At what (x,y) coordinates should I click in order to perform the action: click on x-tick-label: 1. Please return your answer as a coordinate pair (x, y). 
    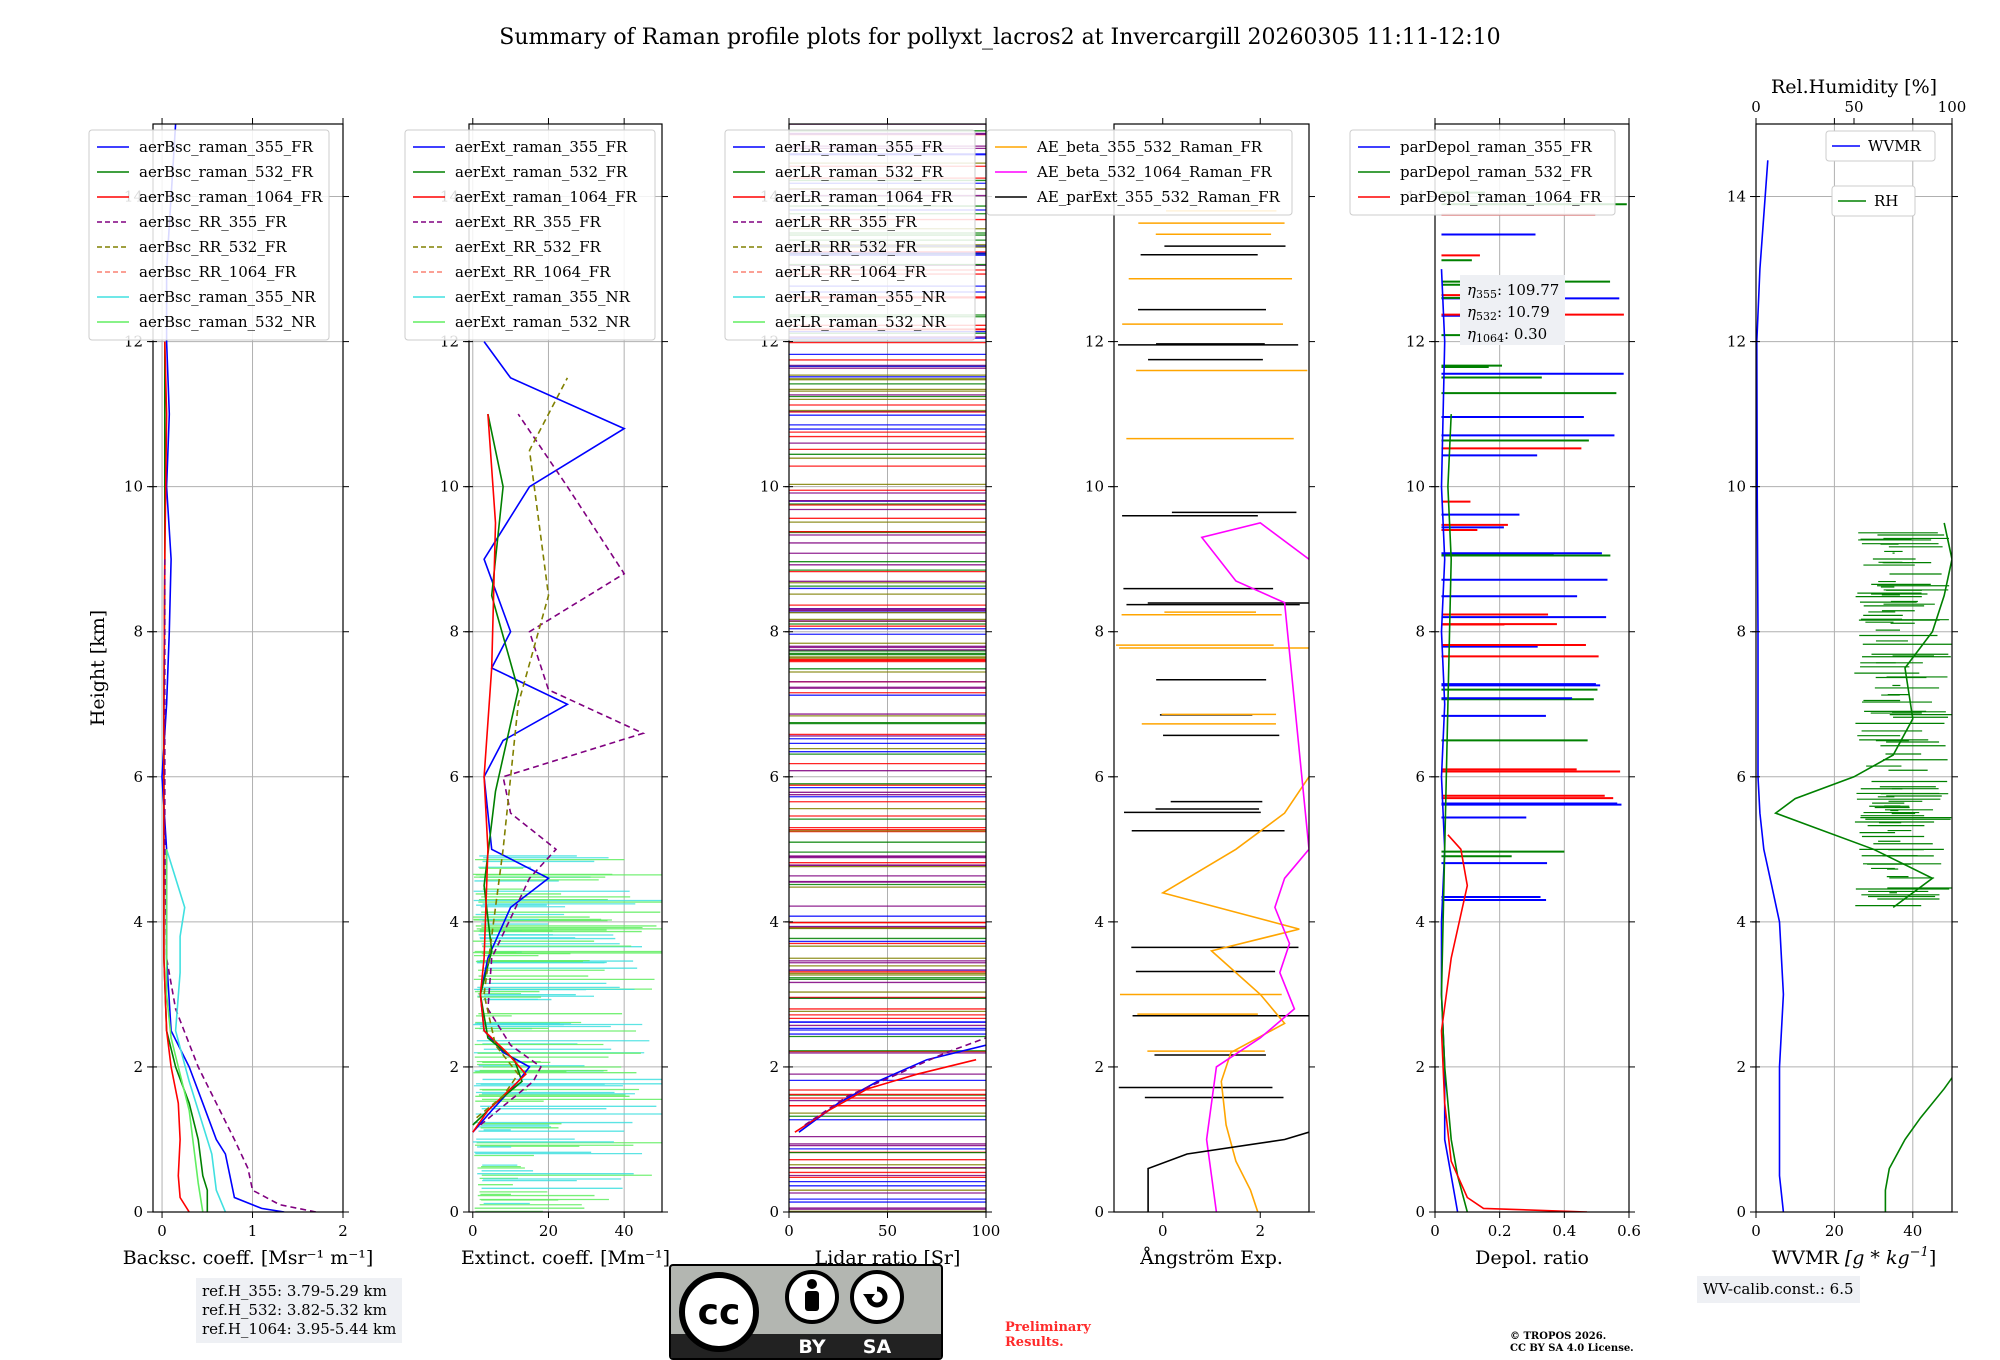
    Looking at the image, I should click on (253, 1231).